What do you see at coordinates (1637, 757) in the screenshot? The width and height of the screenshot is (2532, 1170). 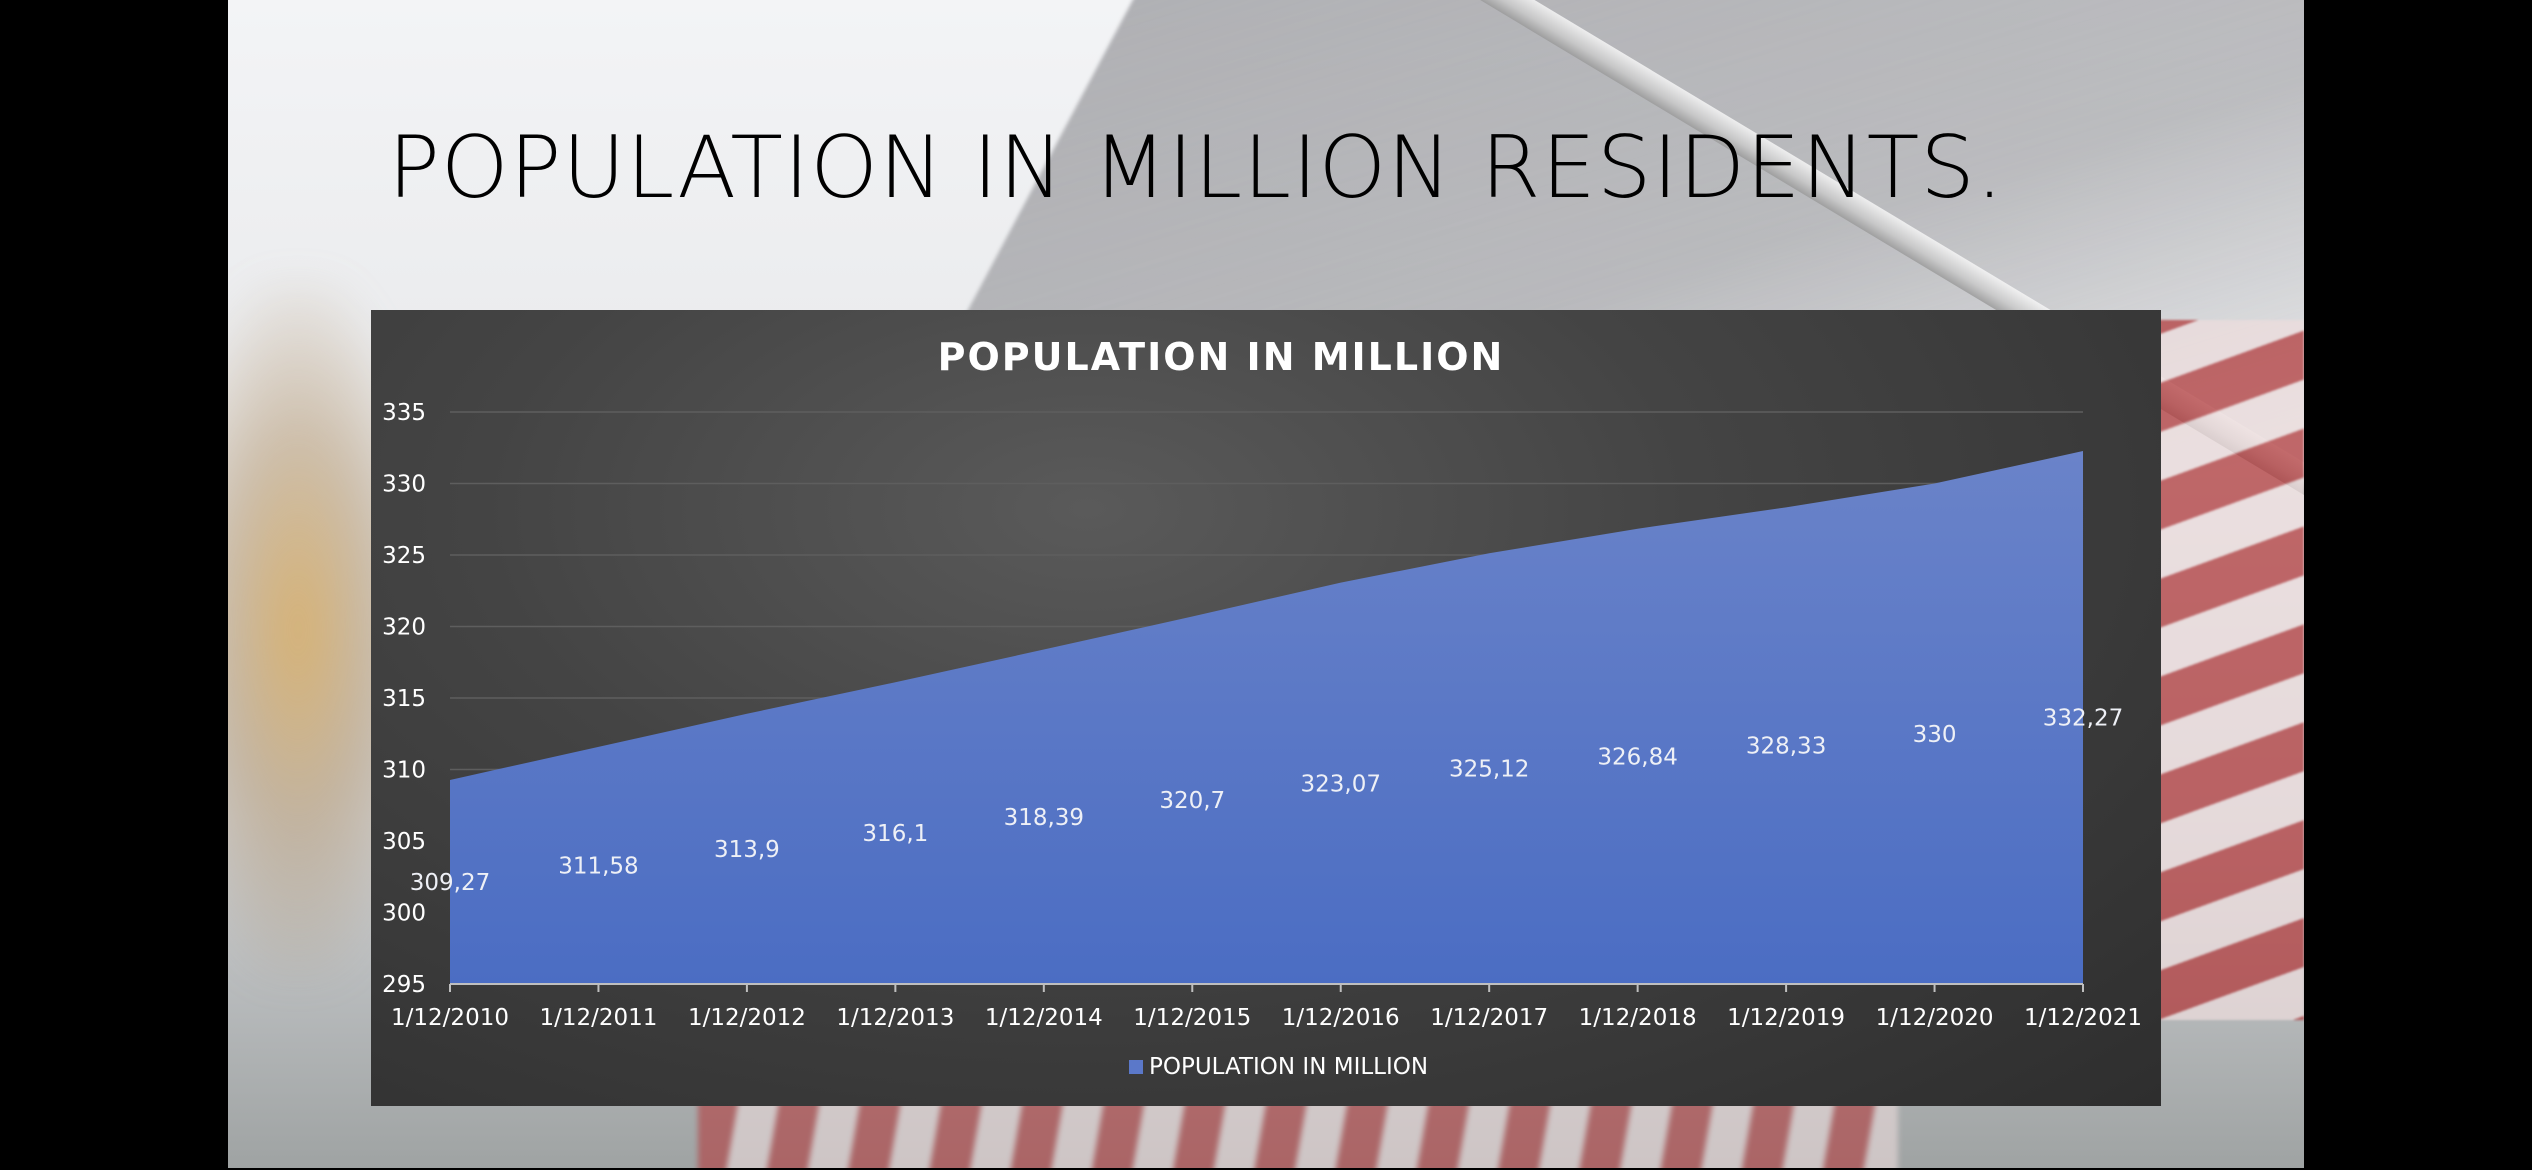 I see `data-label: 326,84` at bounding box center [1637, 757].